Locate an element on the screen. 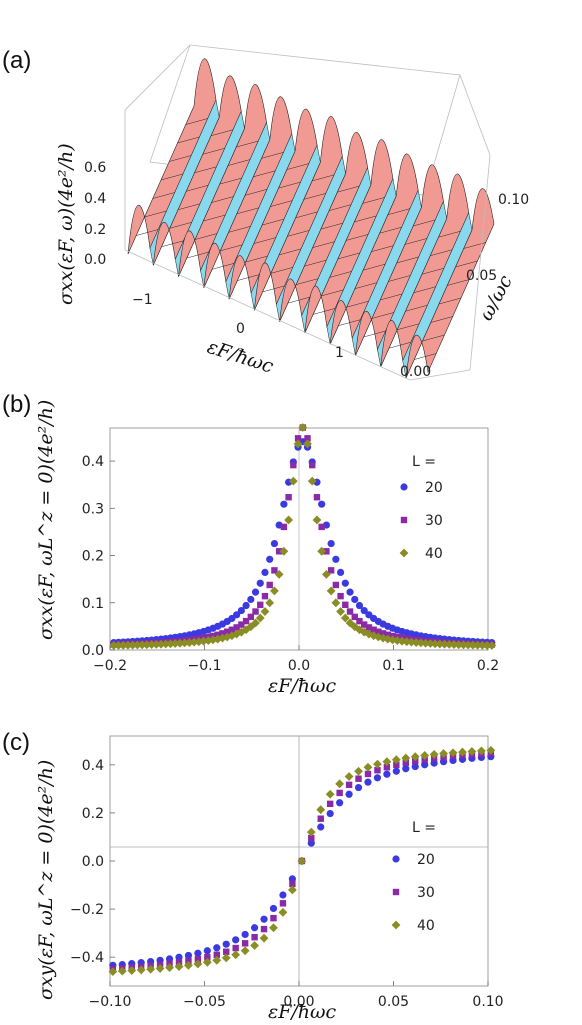 The height and width of the screenshot is (1025, 582). legend-title-c: L = is located at coordinates (424, 828).